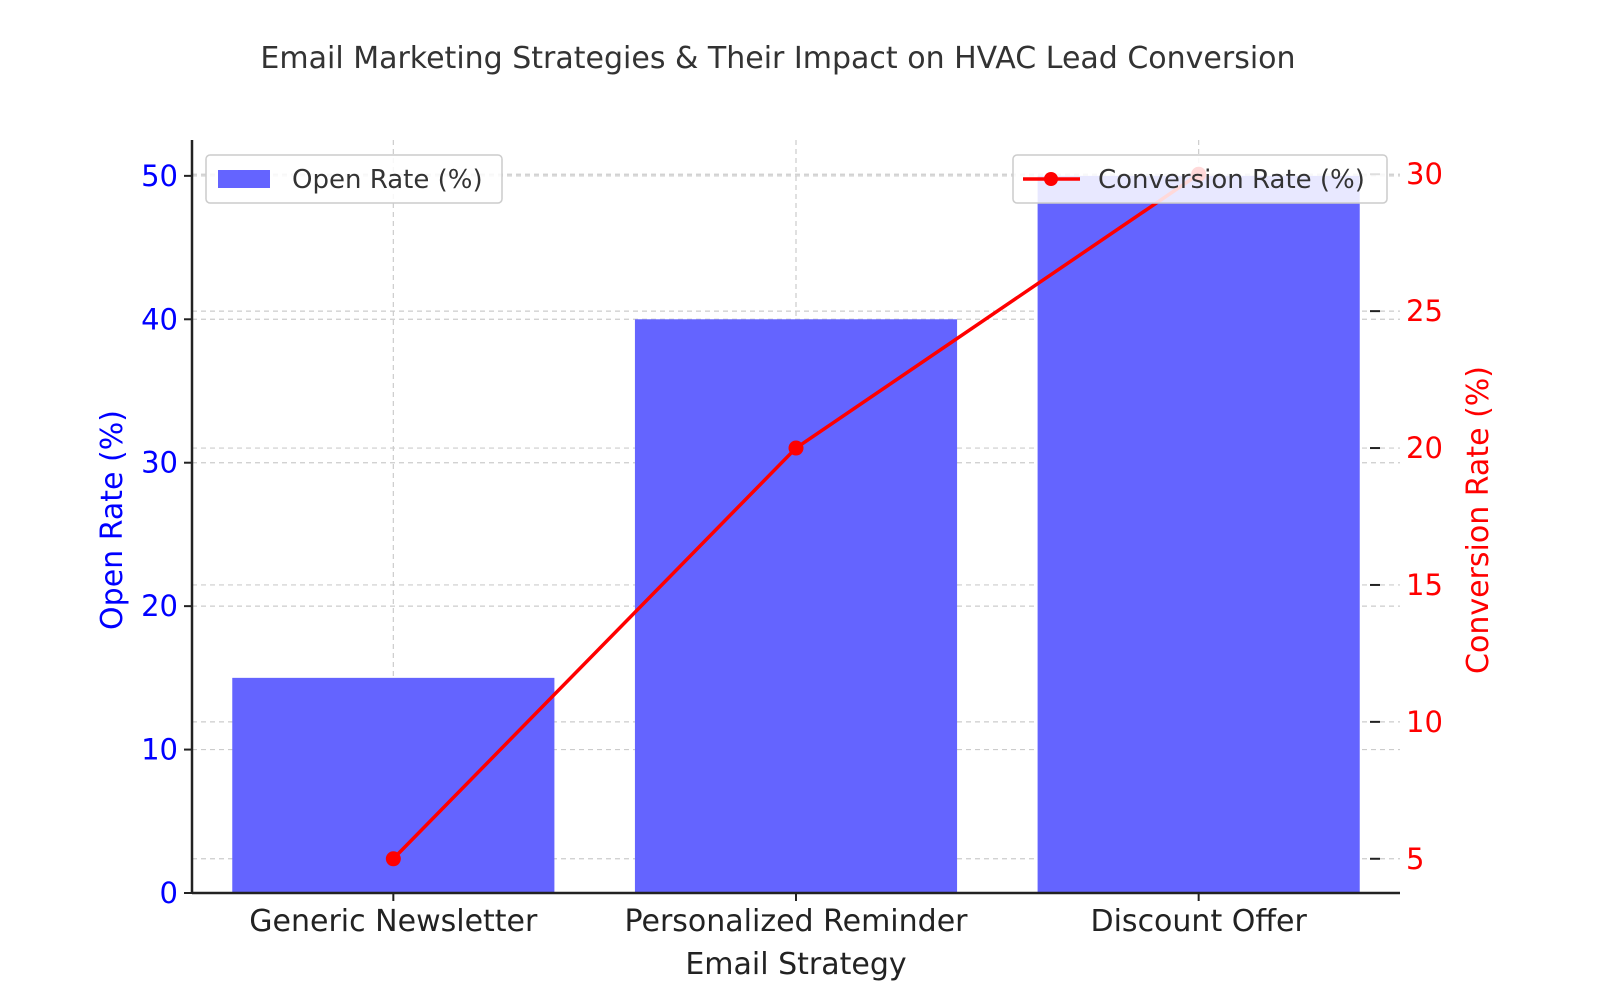  I want to click on legend-label-open-rate: Open Rate (%), so click(387, 180).